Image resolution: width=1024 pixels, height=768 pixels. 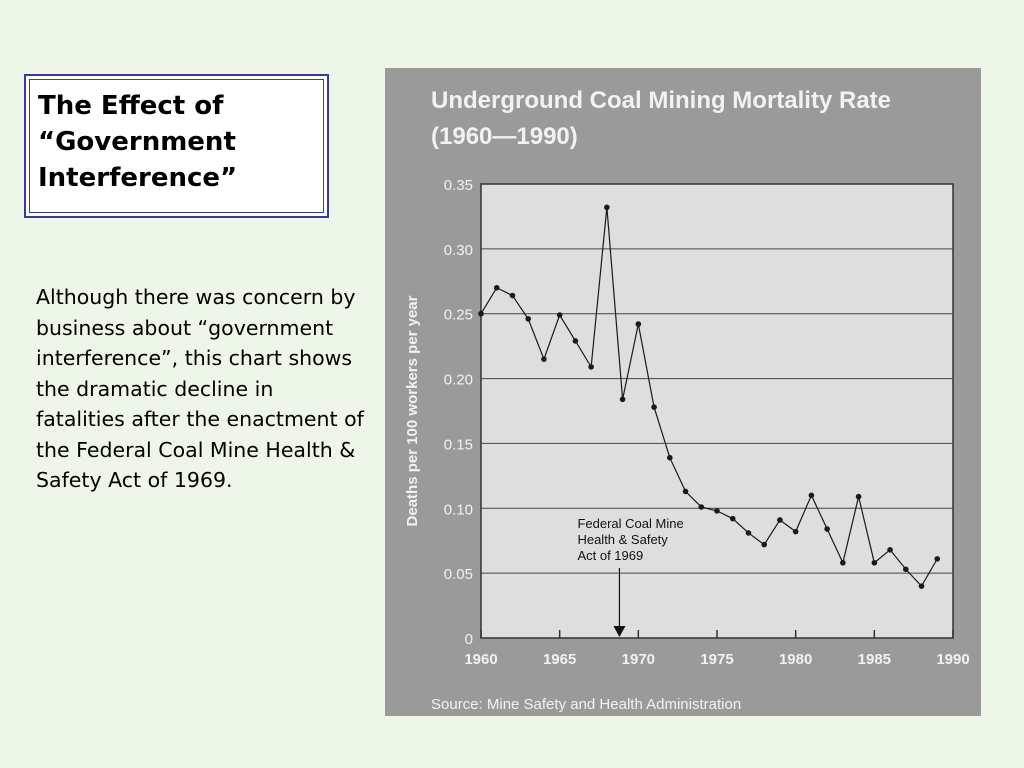 I want to click on y-axis-label: Deaths per 100 workers per year, so click(x=412, y=410).